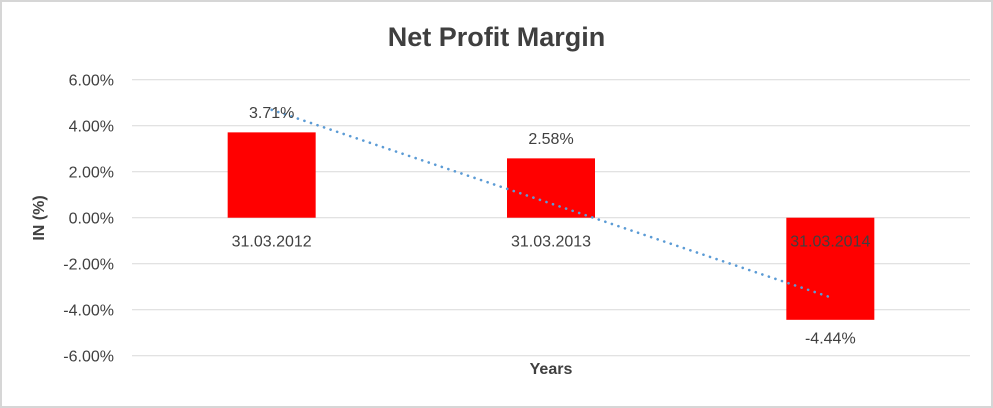 This screenshot has height=408, width=993. Describe the element at coordinates (91, 80) in the screenshot. I see `y-tick-label: 6.00%` at that location.